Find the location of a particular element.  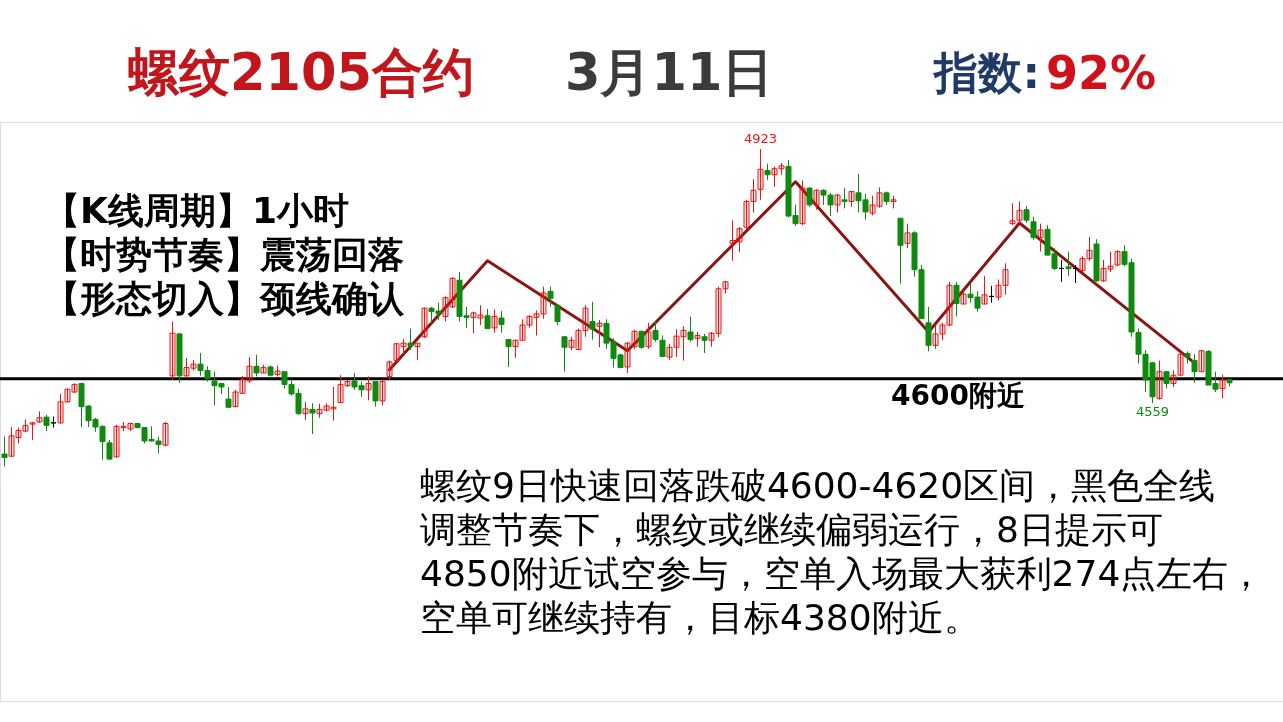

text: 指数: is located at coordinates (986, 72).